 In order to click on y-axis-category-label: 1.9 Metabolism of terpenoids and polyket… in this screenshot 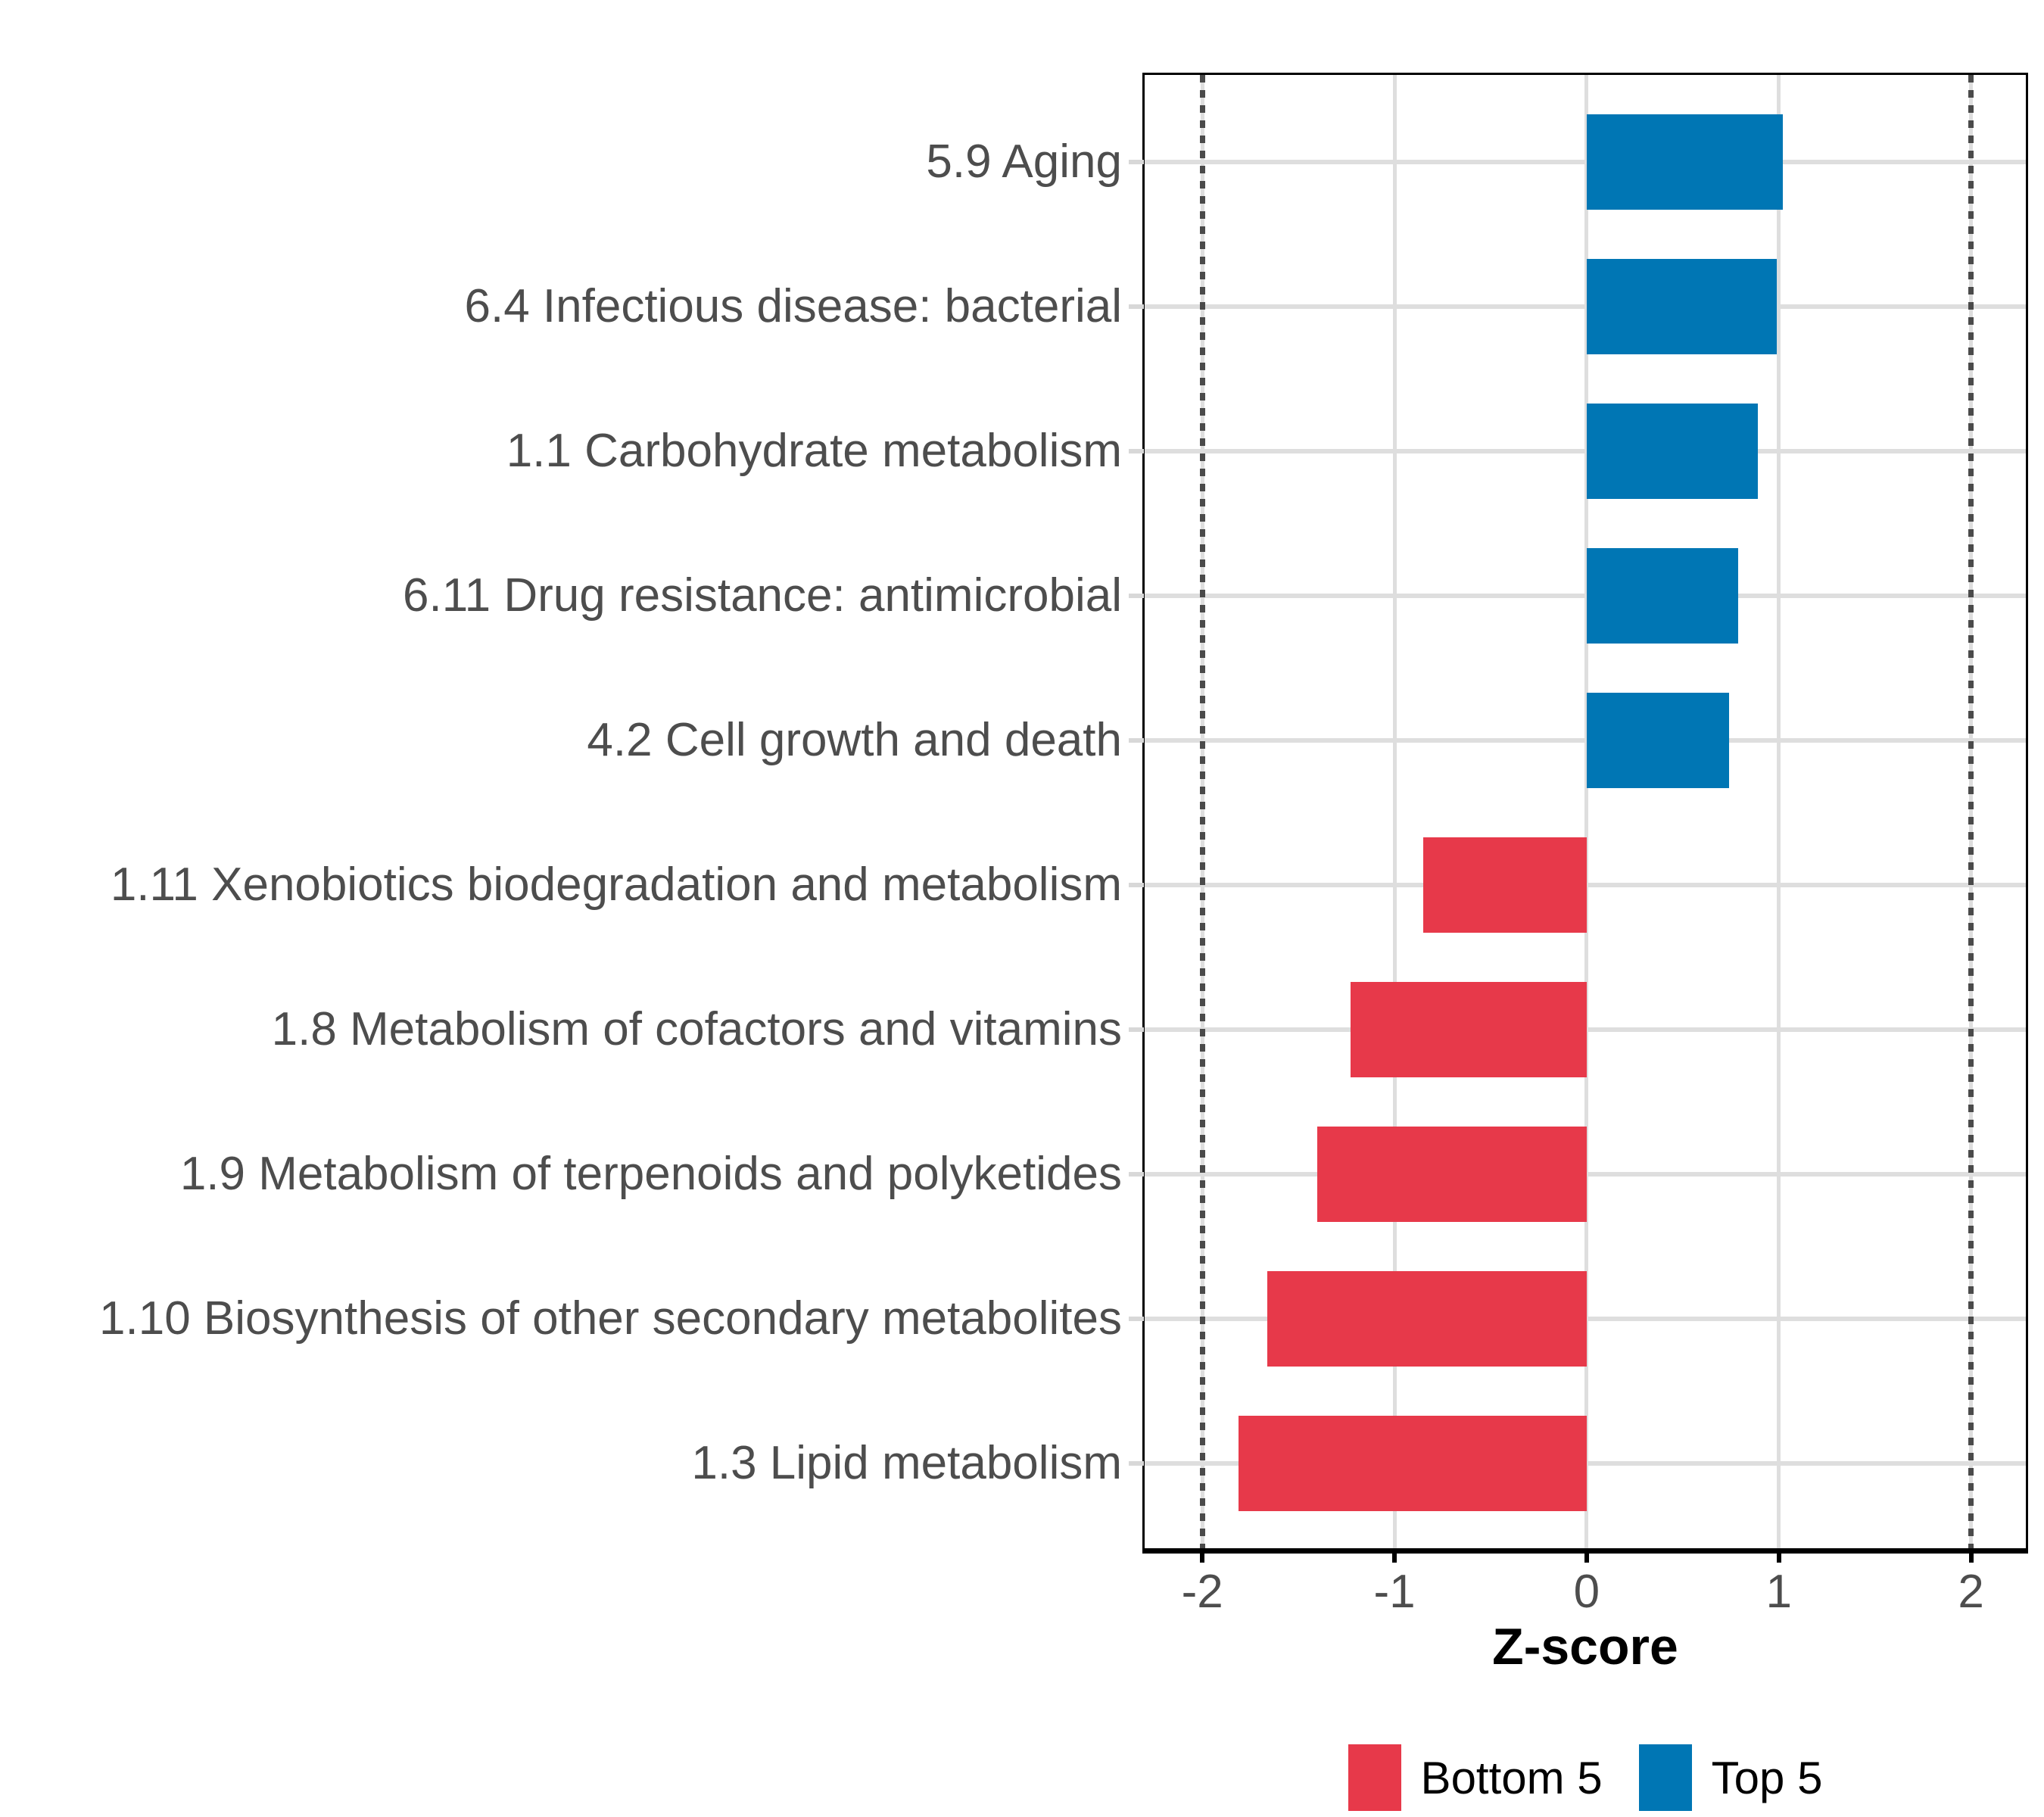, I will do `click(650, 1174)`.